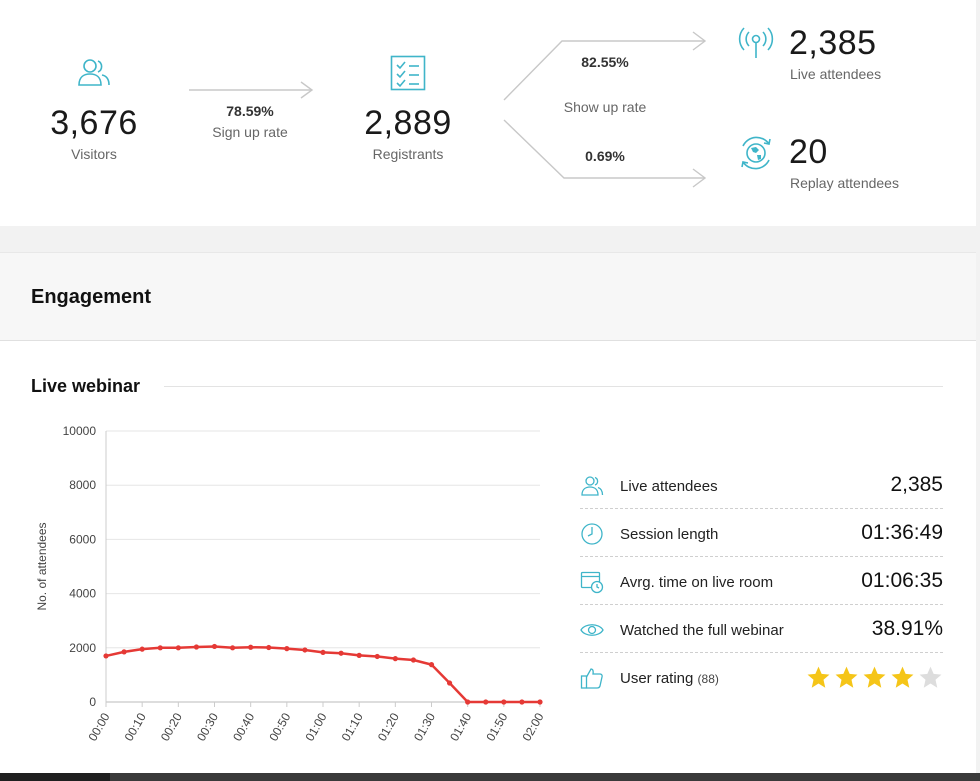 Image resolution: width=980 pixels, height=781 pixels. What do you see at coordinates (902, 580) in the screenshot?
I see `stat-value: 01:06:35` at bounding box center [902, 580].